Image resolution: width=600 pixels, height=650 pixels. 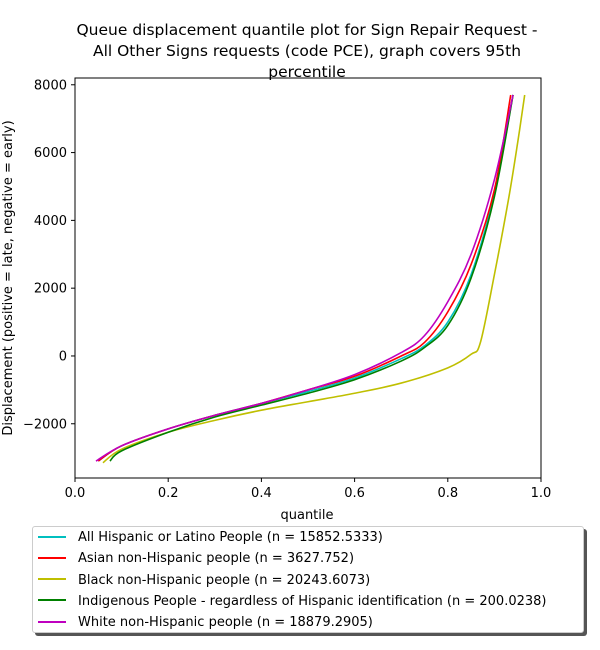 I want to click on x-tick-label: 0.8, so click(x=447, y=493).